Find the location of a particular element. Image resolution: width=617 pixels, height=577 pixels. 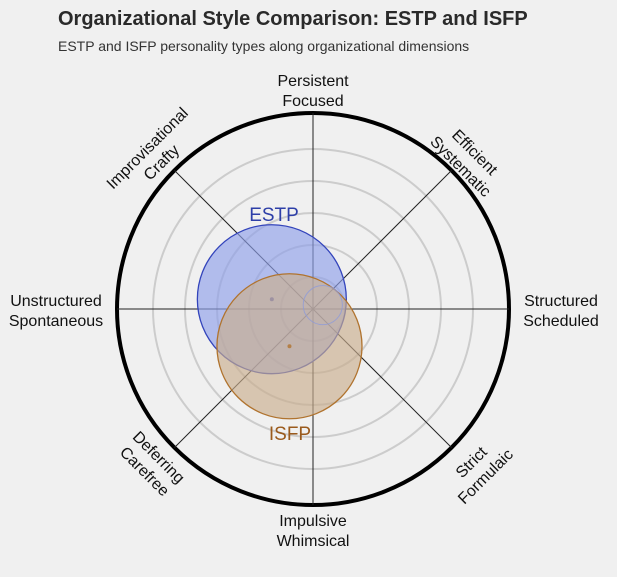

axis-label-bottom-left: DeferringCarefree is located at coordinates (151, 465).